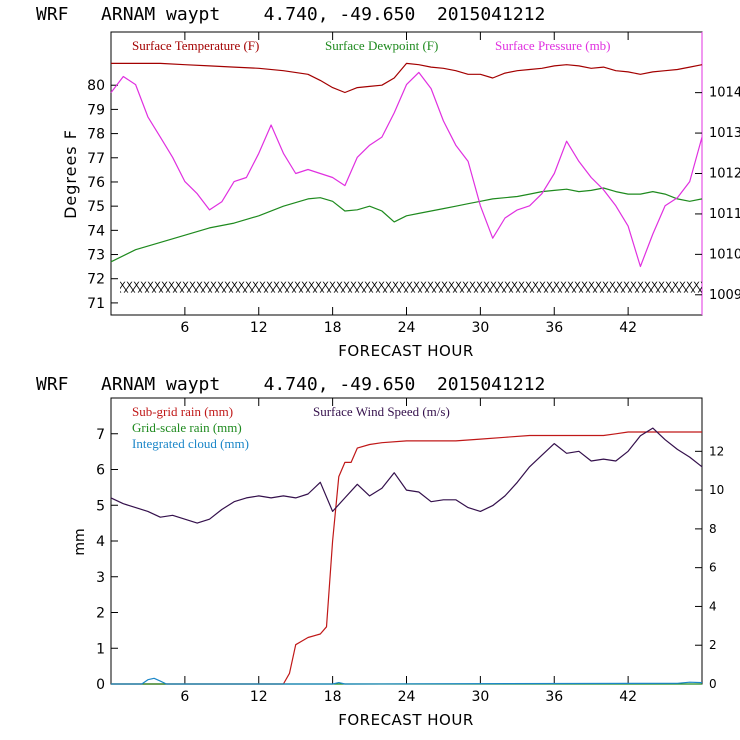 The image size is (740, 740). Describe the element at coordinates (107, 560) in the screenshot. I see `chart-2-y-ticks: 0 1 2 3 4 5 6 7` at that location.